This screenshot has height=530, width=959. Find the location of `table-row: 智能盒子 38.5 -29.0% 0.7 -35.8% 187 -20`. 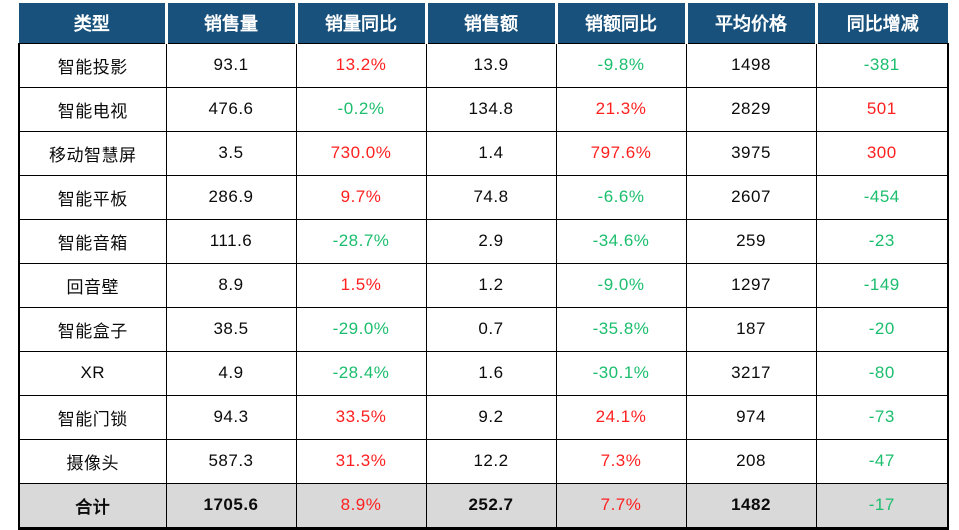

table-row: 智能盒子 38.5 -29.0% 0.7 -35.8% 187 -20 is located at coordinates (483, 329).